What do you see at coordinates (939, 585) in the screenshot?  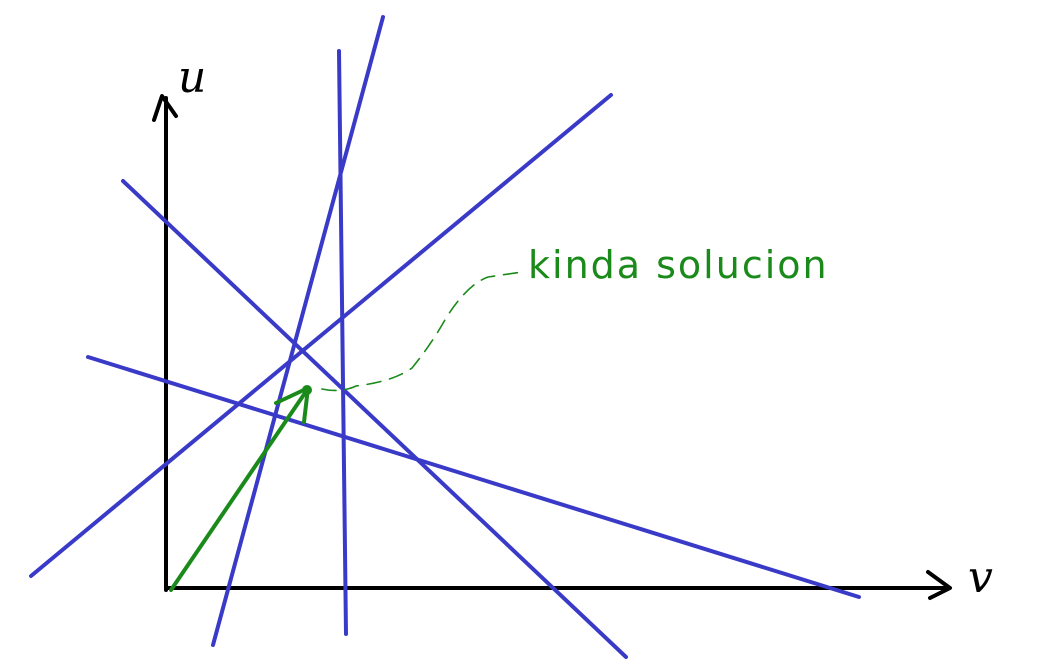 I see `horizontal-axis-arrowhead` at bounding box center [939, 585].